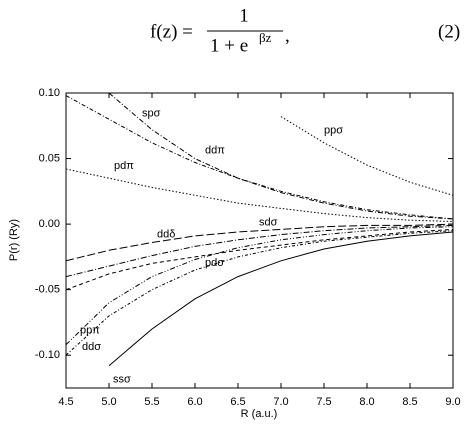 The height and width of the screenshot is (424, 474). What do you see at coordinates (166, 234) in the screenshot?
I see `series-label: ddδ` at bounding box center [166, 234].